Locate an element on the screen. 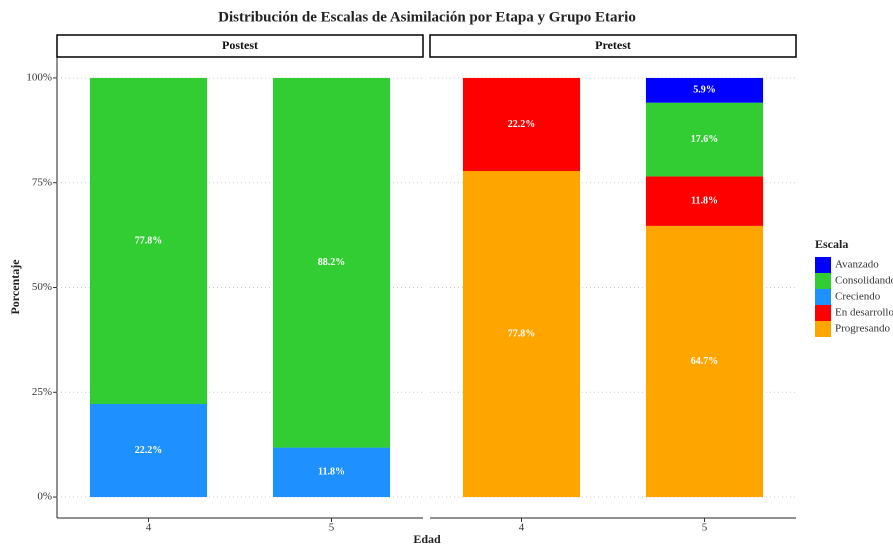  y-tick-label: 75% is located at coordinates (42, 182).